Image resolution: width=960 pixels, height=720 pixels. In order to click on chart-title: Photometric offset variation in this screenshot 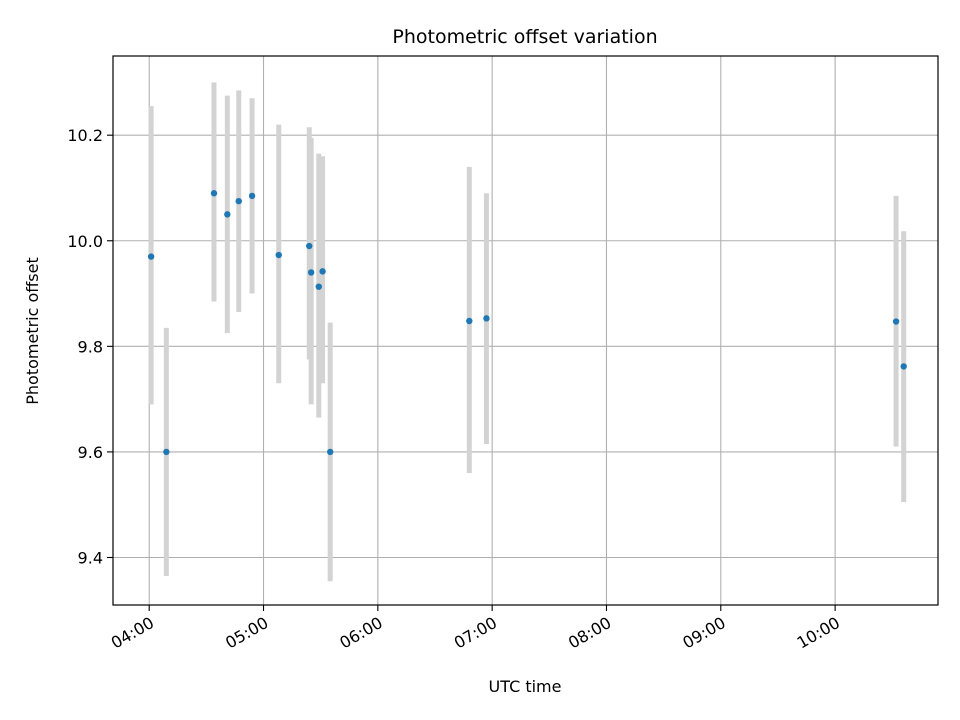, I will do `click(524, 37)`.